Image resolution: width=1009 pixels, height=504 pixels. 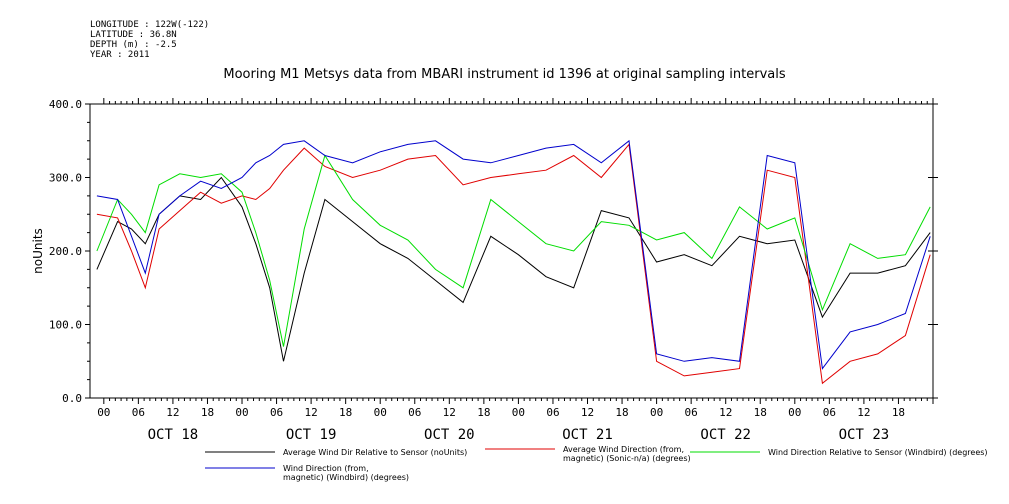 I want to click on y-tick-label: 200.0, so click(x=65, y=251).